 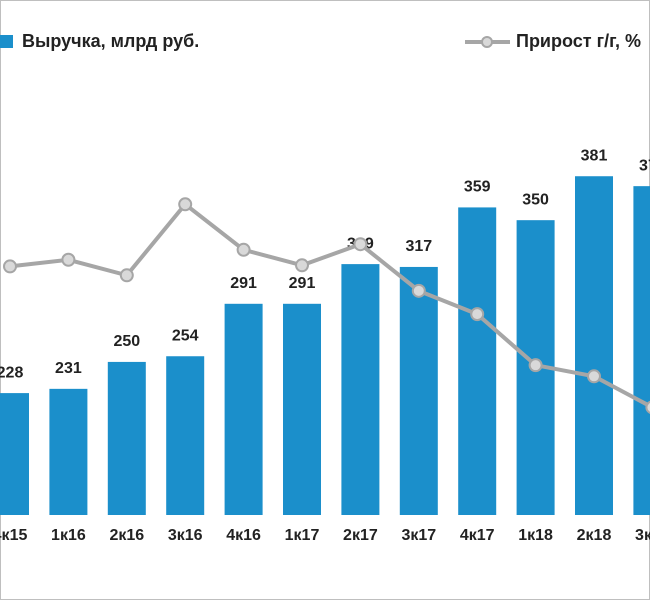 I want to click on legend-label: Прирост г/г, %, so click(x=578, y=41).